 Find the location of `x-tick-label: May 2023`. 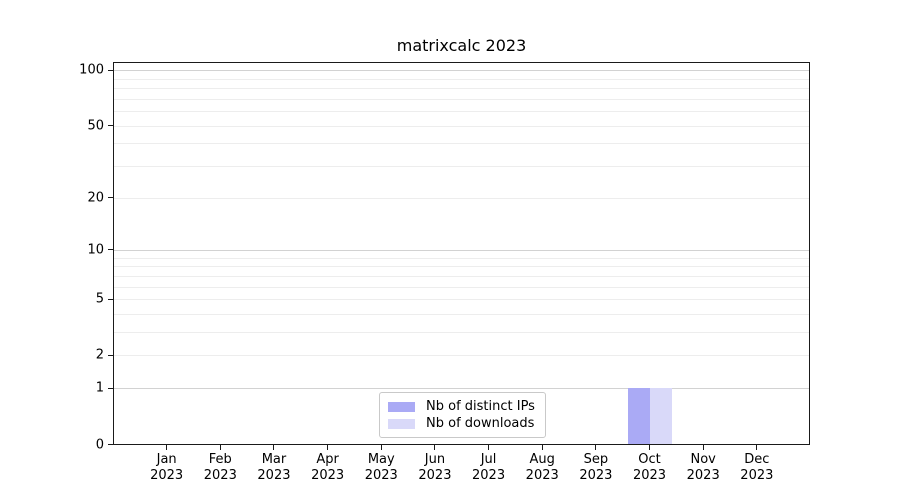

x-tick-label: May 2023 is located at coordinates (381, 467).